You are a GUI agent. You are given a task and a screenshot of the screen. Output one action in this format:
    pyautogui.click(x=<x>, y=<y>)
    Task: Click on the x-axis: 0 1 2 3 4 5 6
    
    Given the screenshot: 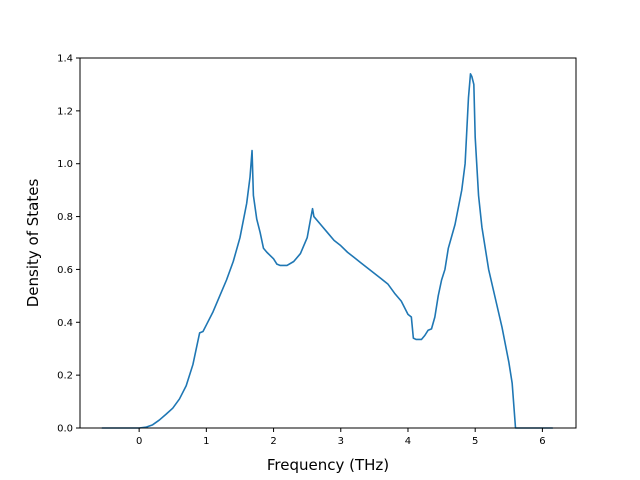 What is the action you would take?
    pyautogui.click(x=341, y=437)
    